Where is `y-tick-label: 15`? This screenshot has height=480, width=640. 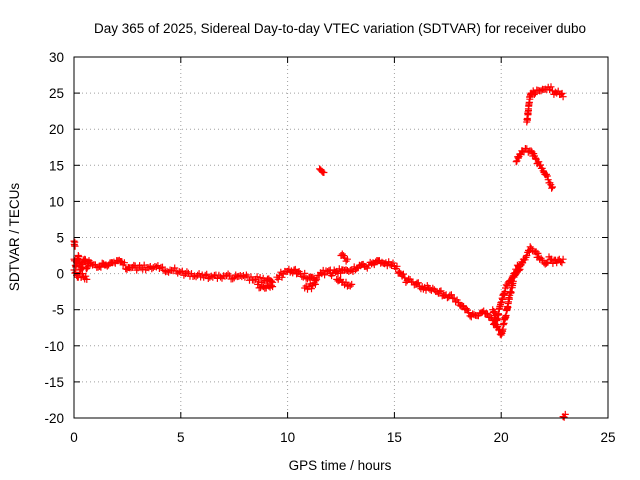
y-tick-label: 15 is located at coordinates (56, 165).